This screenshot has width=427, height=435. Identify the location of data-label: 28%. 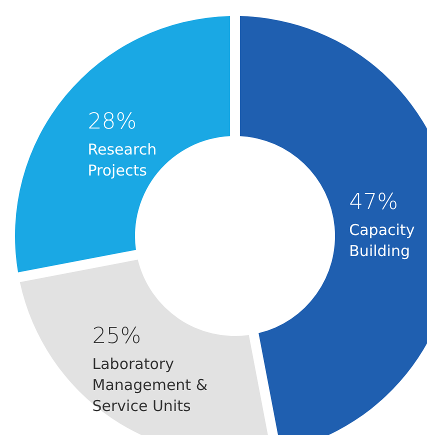
(112, 122).